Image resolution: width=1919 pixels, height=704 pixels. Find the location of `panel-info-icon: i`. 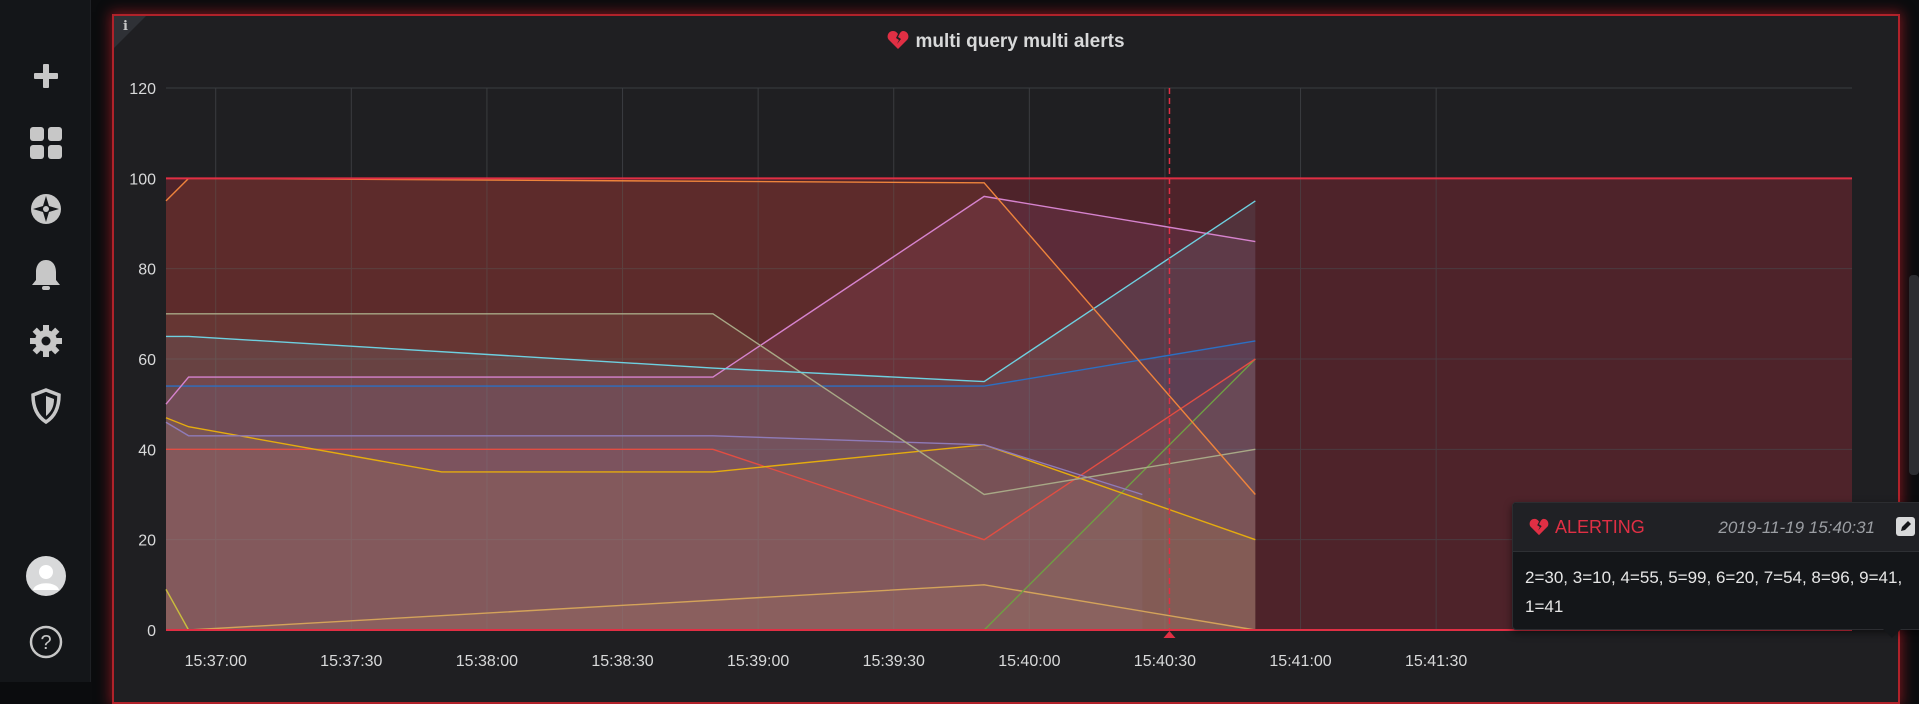

panel-info-icon: i is located at coordinates (125, 26).